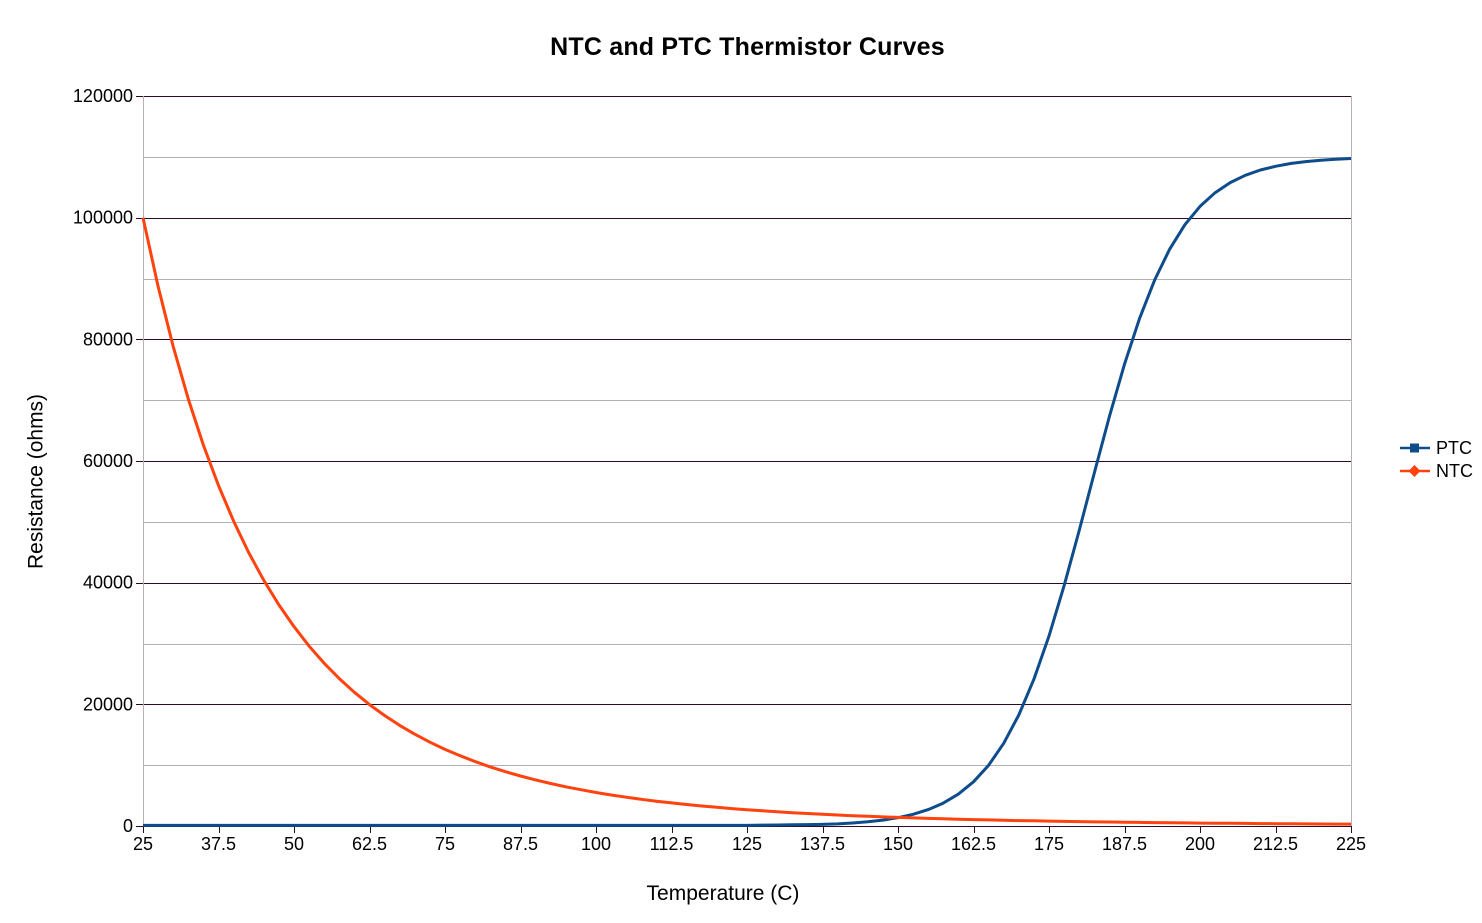  I want to click on x-tick-label: 37.5, so click(218, 844).